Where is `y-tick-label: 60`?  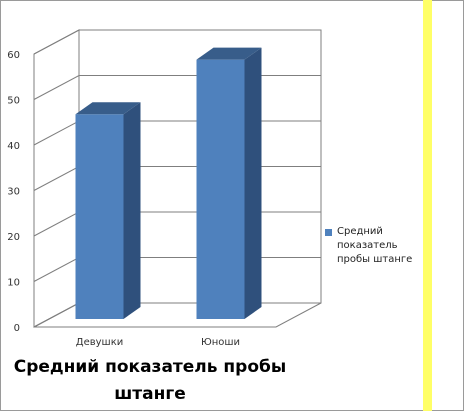 y-tick-label: 60 is located at coordinates (13, 55).